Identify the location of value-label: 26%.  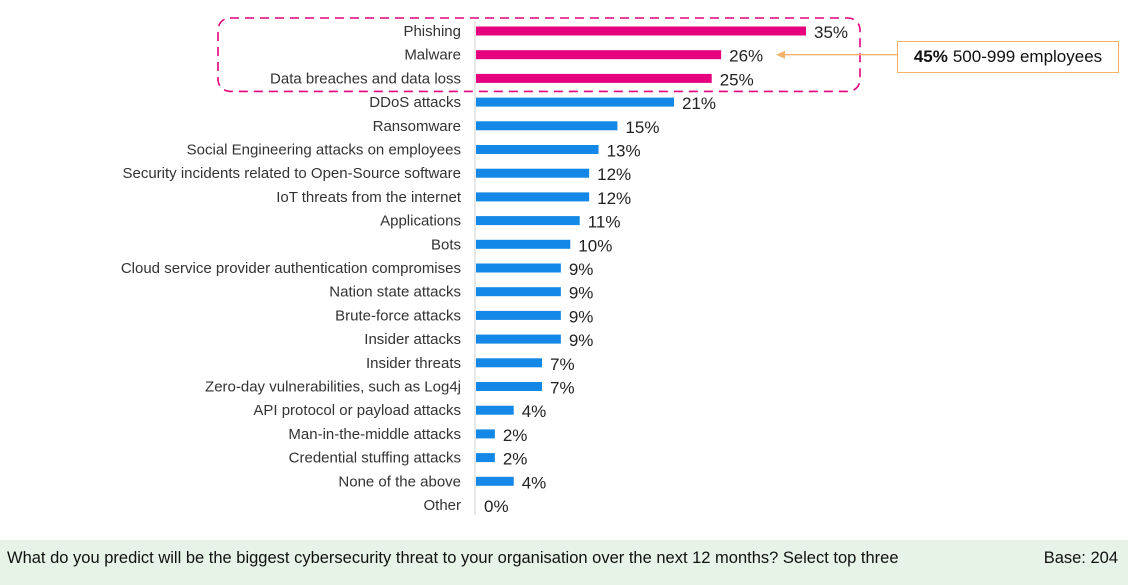
(746, 56).